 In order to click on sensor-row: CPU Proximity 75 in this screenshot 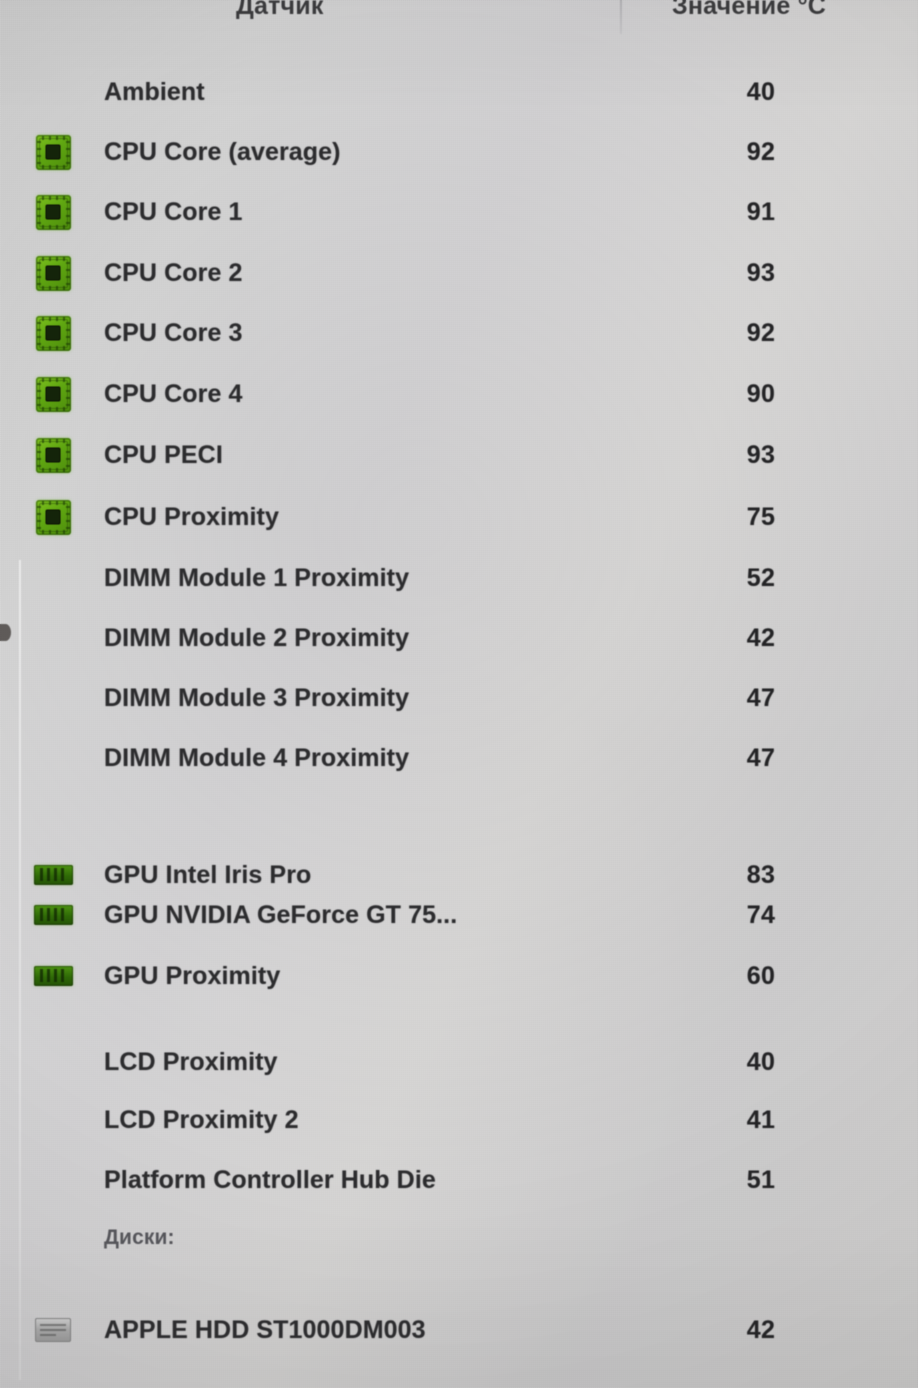, I will do `click(459, 517)`.